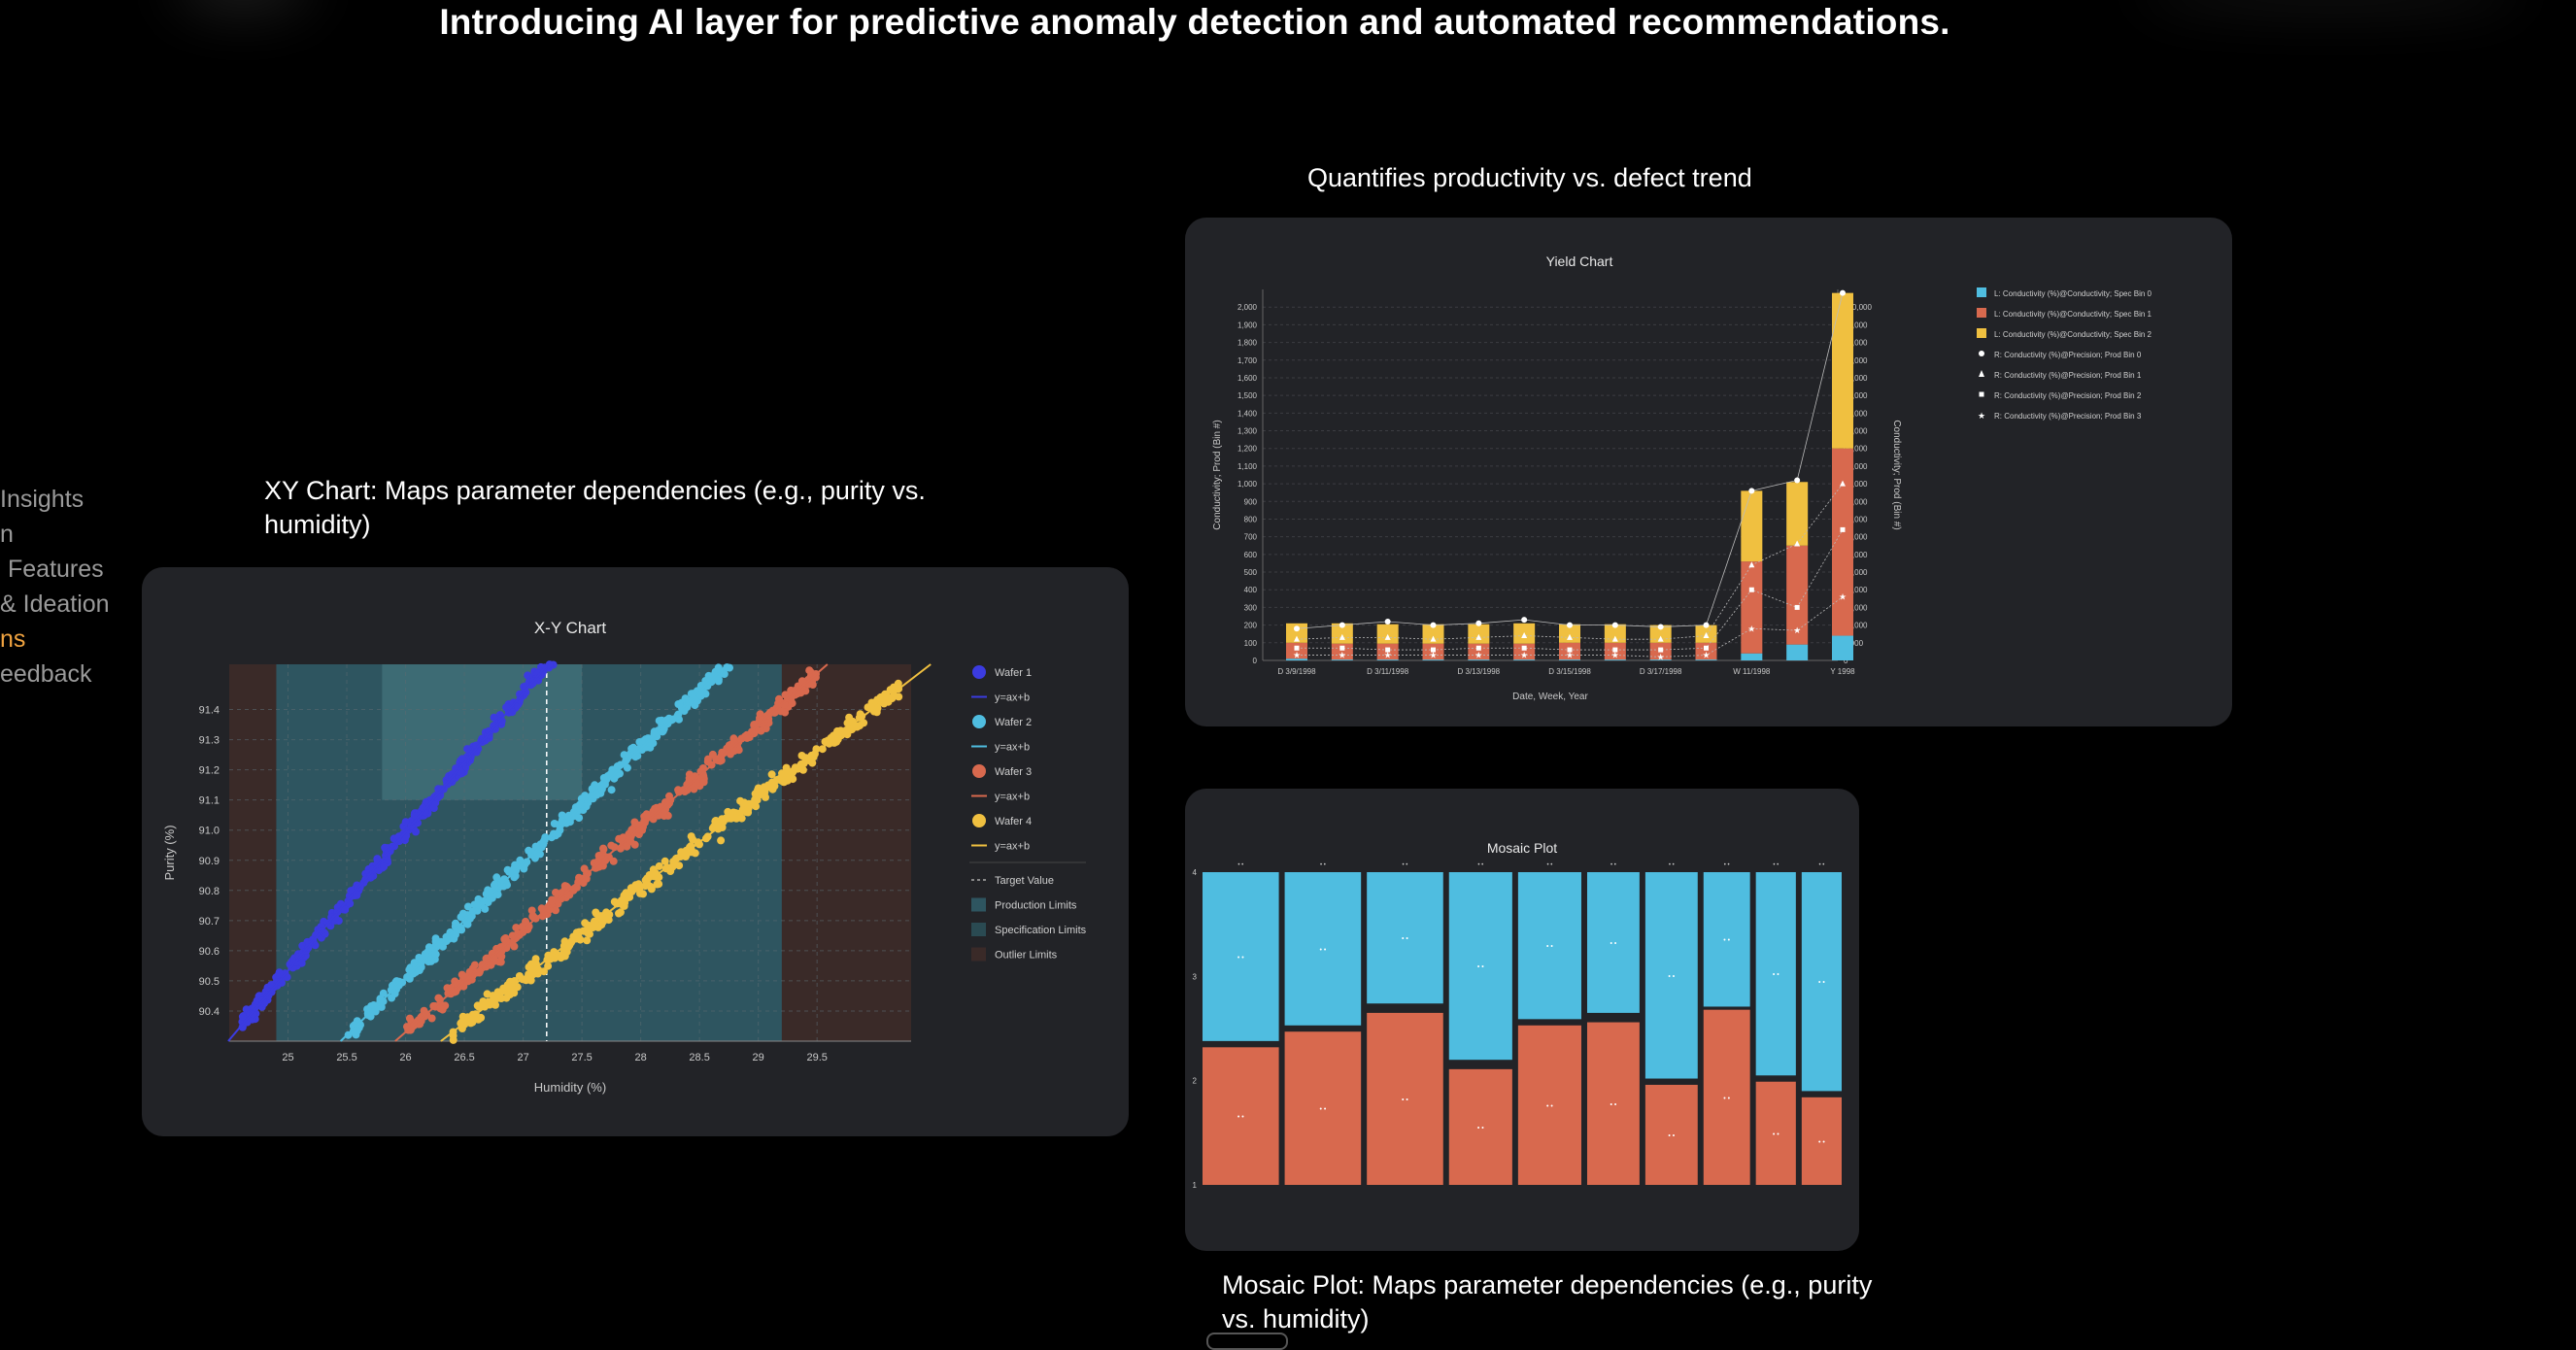  What do you see at coordinates (1251, 537) in the screenshot?
I see `y-tick-label: 700` at bounding box center [1251, 537].